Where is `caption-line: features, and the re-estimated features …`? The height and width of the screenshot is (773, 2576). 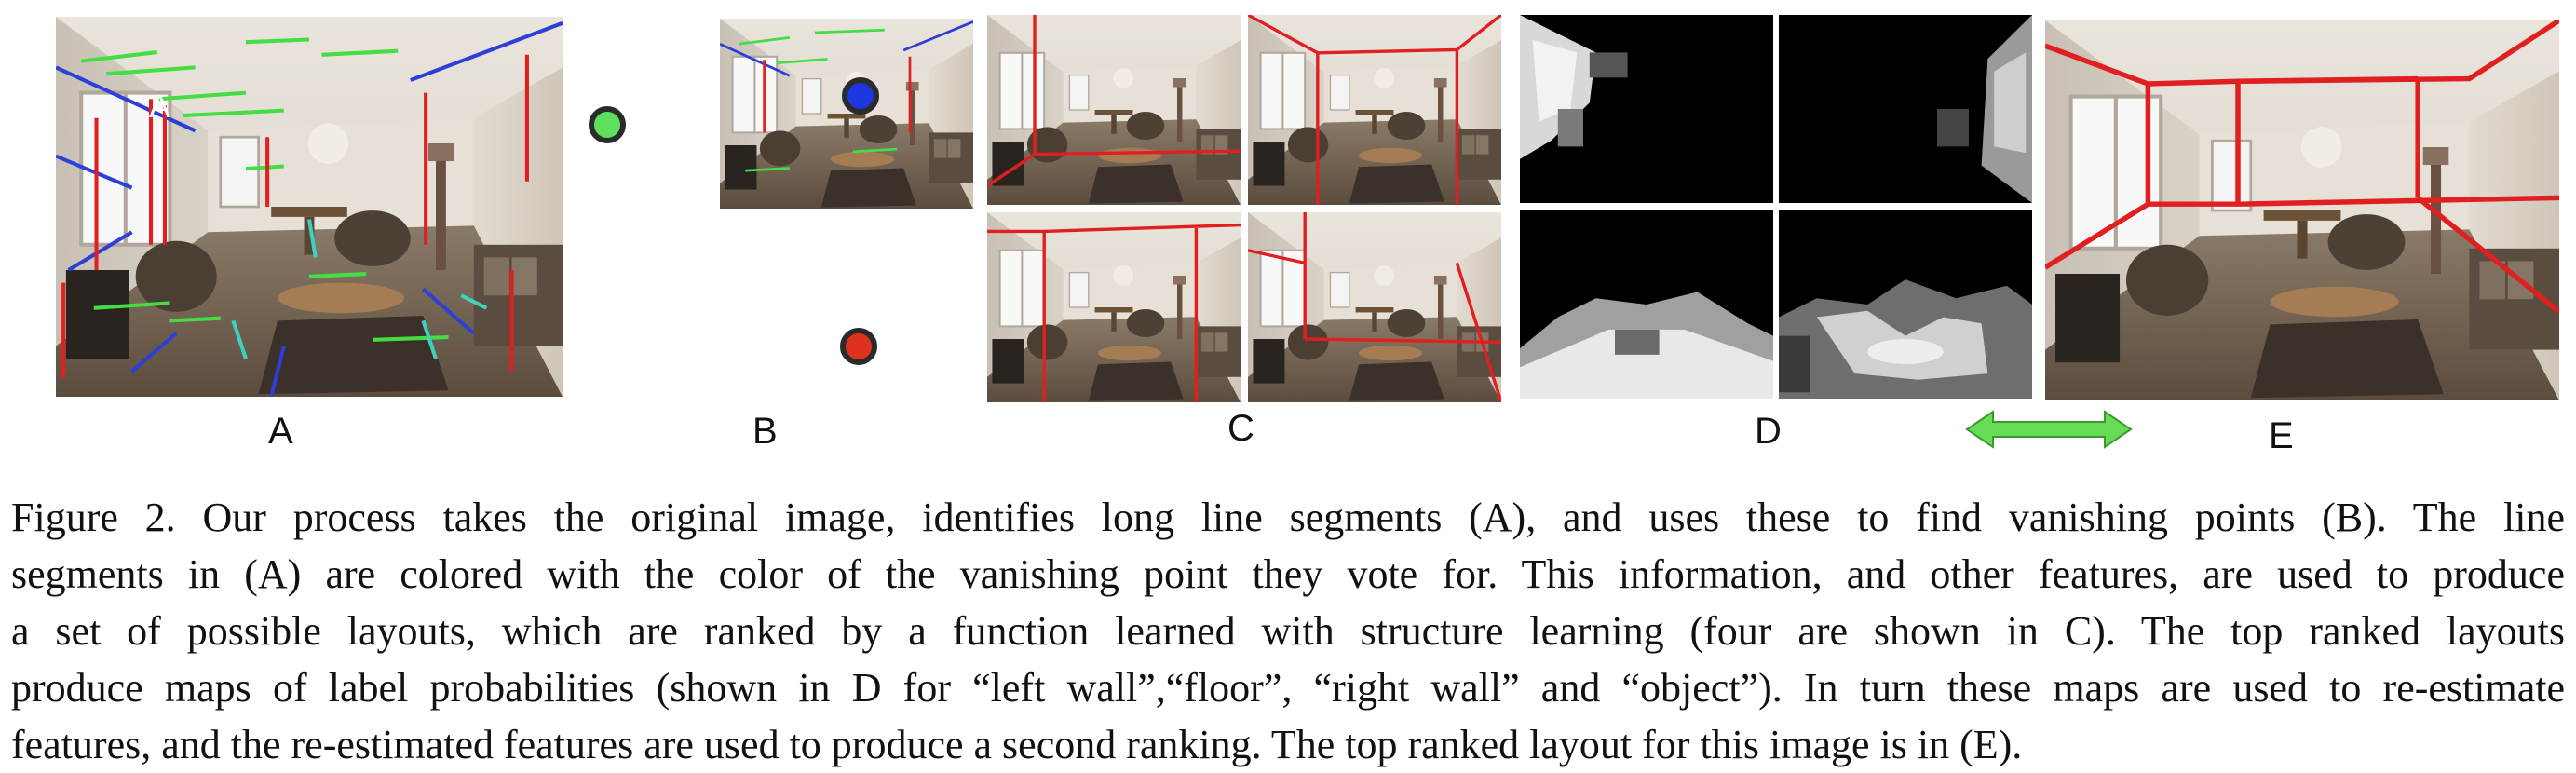 caption-line: features, and the re-estimated features … is located at coordinates (1017, 745).